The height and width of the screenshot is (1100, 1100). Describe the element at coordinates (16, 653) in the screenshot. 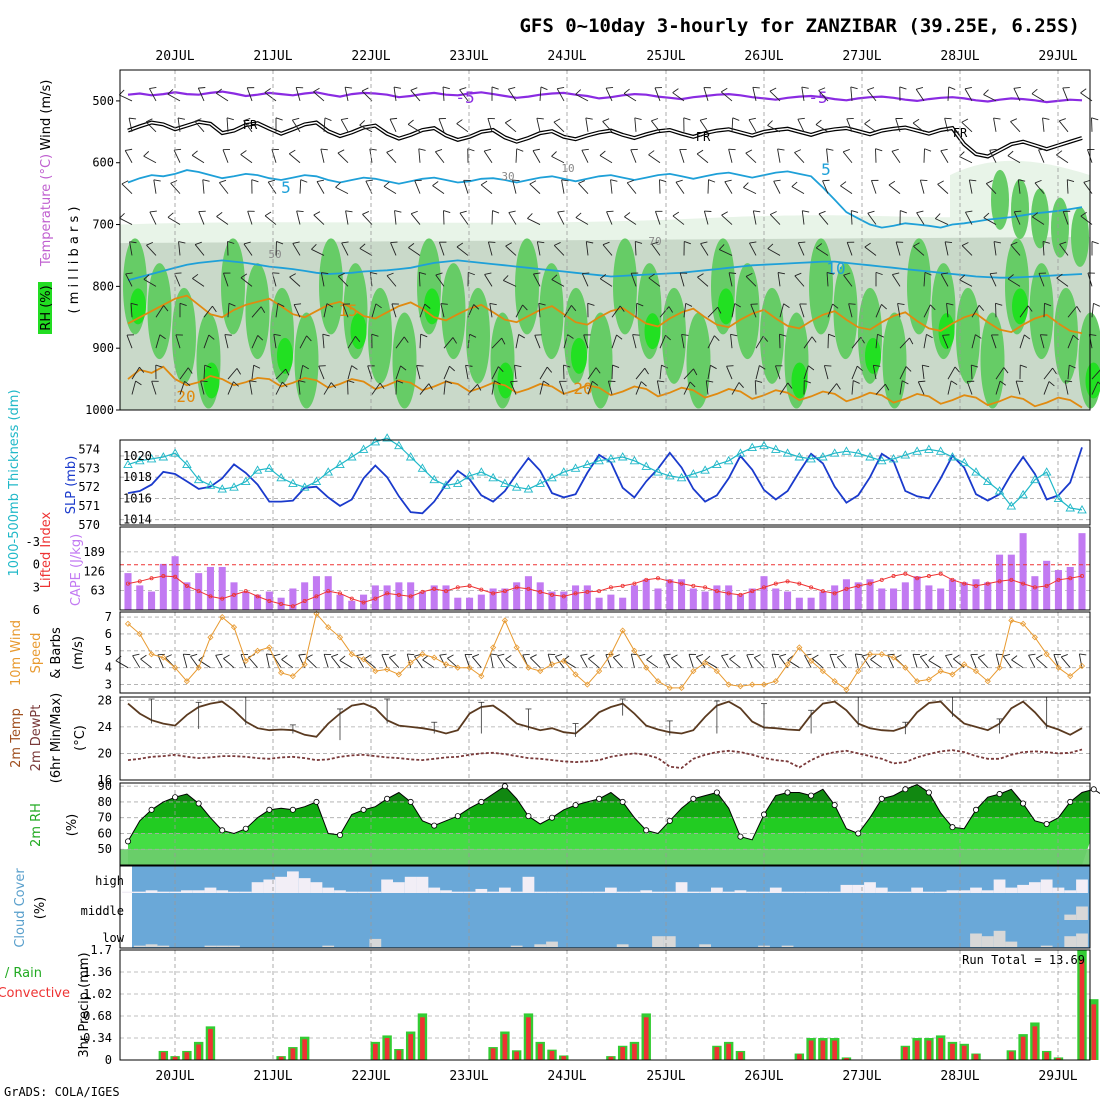

I see `wind-label-line1: 10m Wind` at that location.